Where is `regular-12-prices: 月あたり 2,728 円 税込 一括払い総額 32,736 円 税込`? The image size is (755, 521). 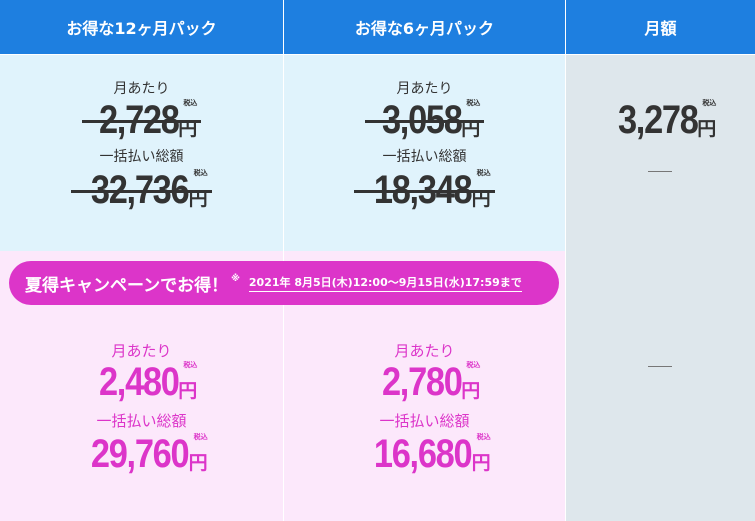 regular-12-prices: 月あたり 2,728 円 税込 一括払い総額 32,736 円 税込 is located at coordinates (141, 145).